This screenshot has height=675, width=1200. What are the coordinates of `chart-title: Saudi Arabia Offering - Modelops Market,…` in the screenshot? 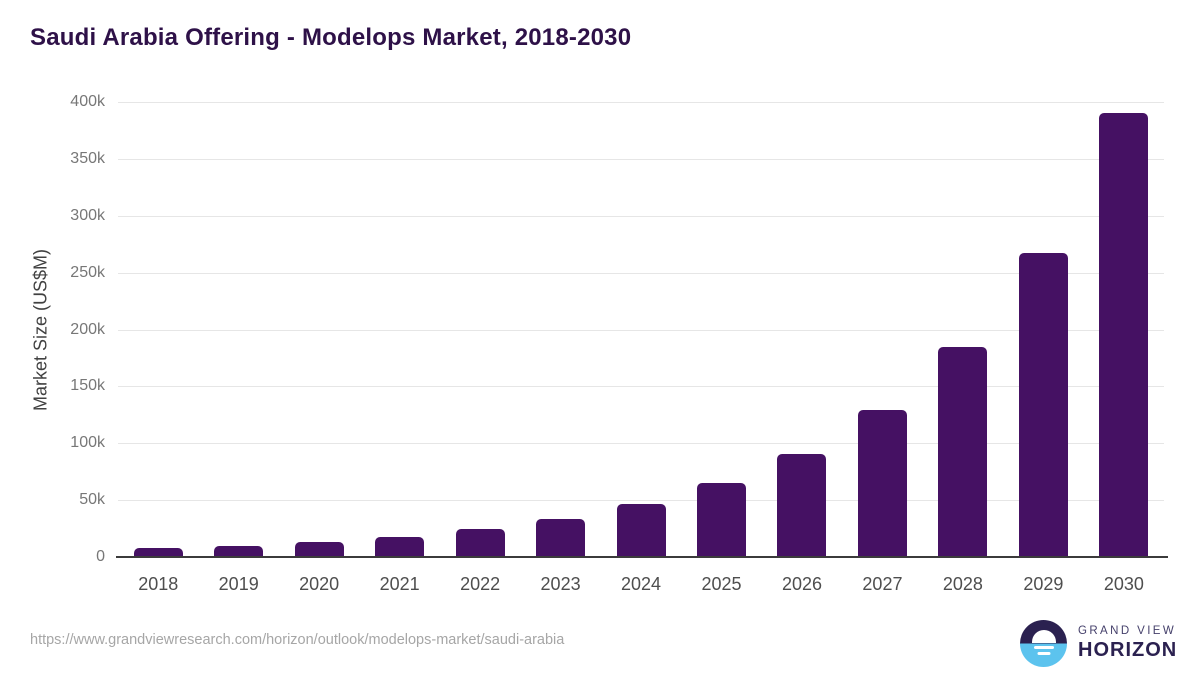 It's located at (331, 37).